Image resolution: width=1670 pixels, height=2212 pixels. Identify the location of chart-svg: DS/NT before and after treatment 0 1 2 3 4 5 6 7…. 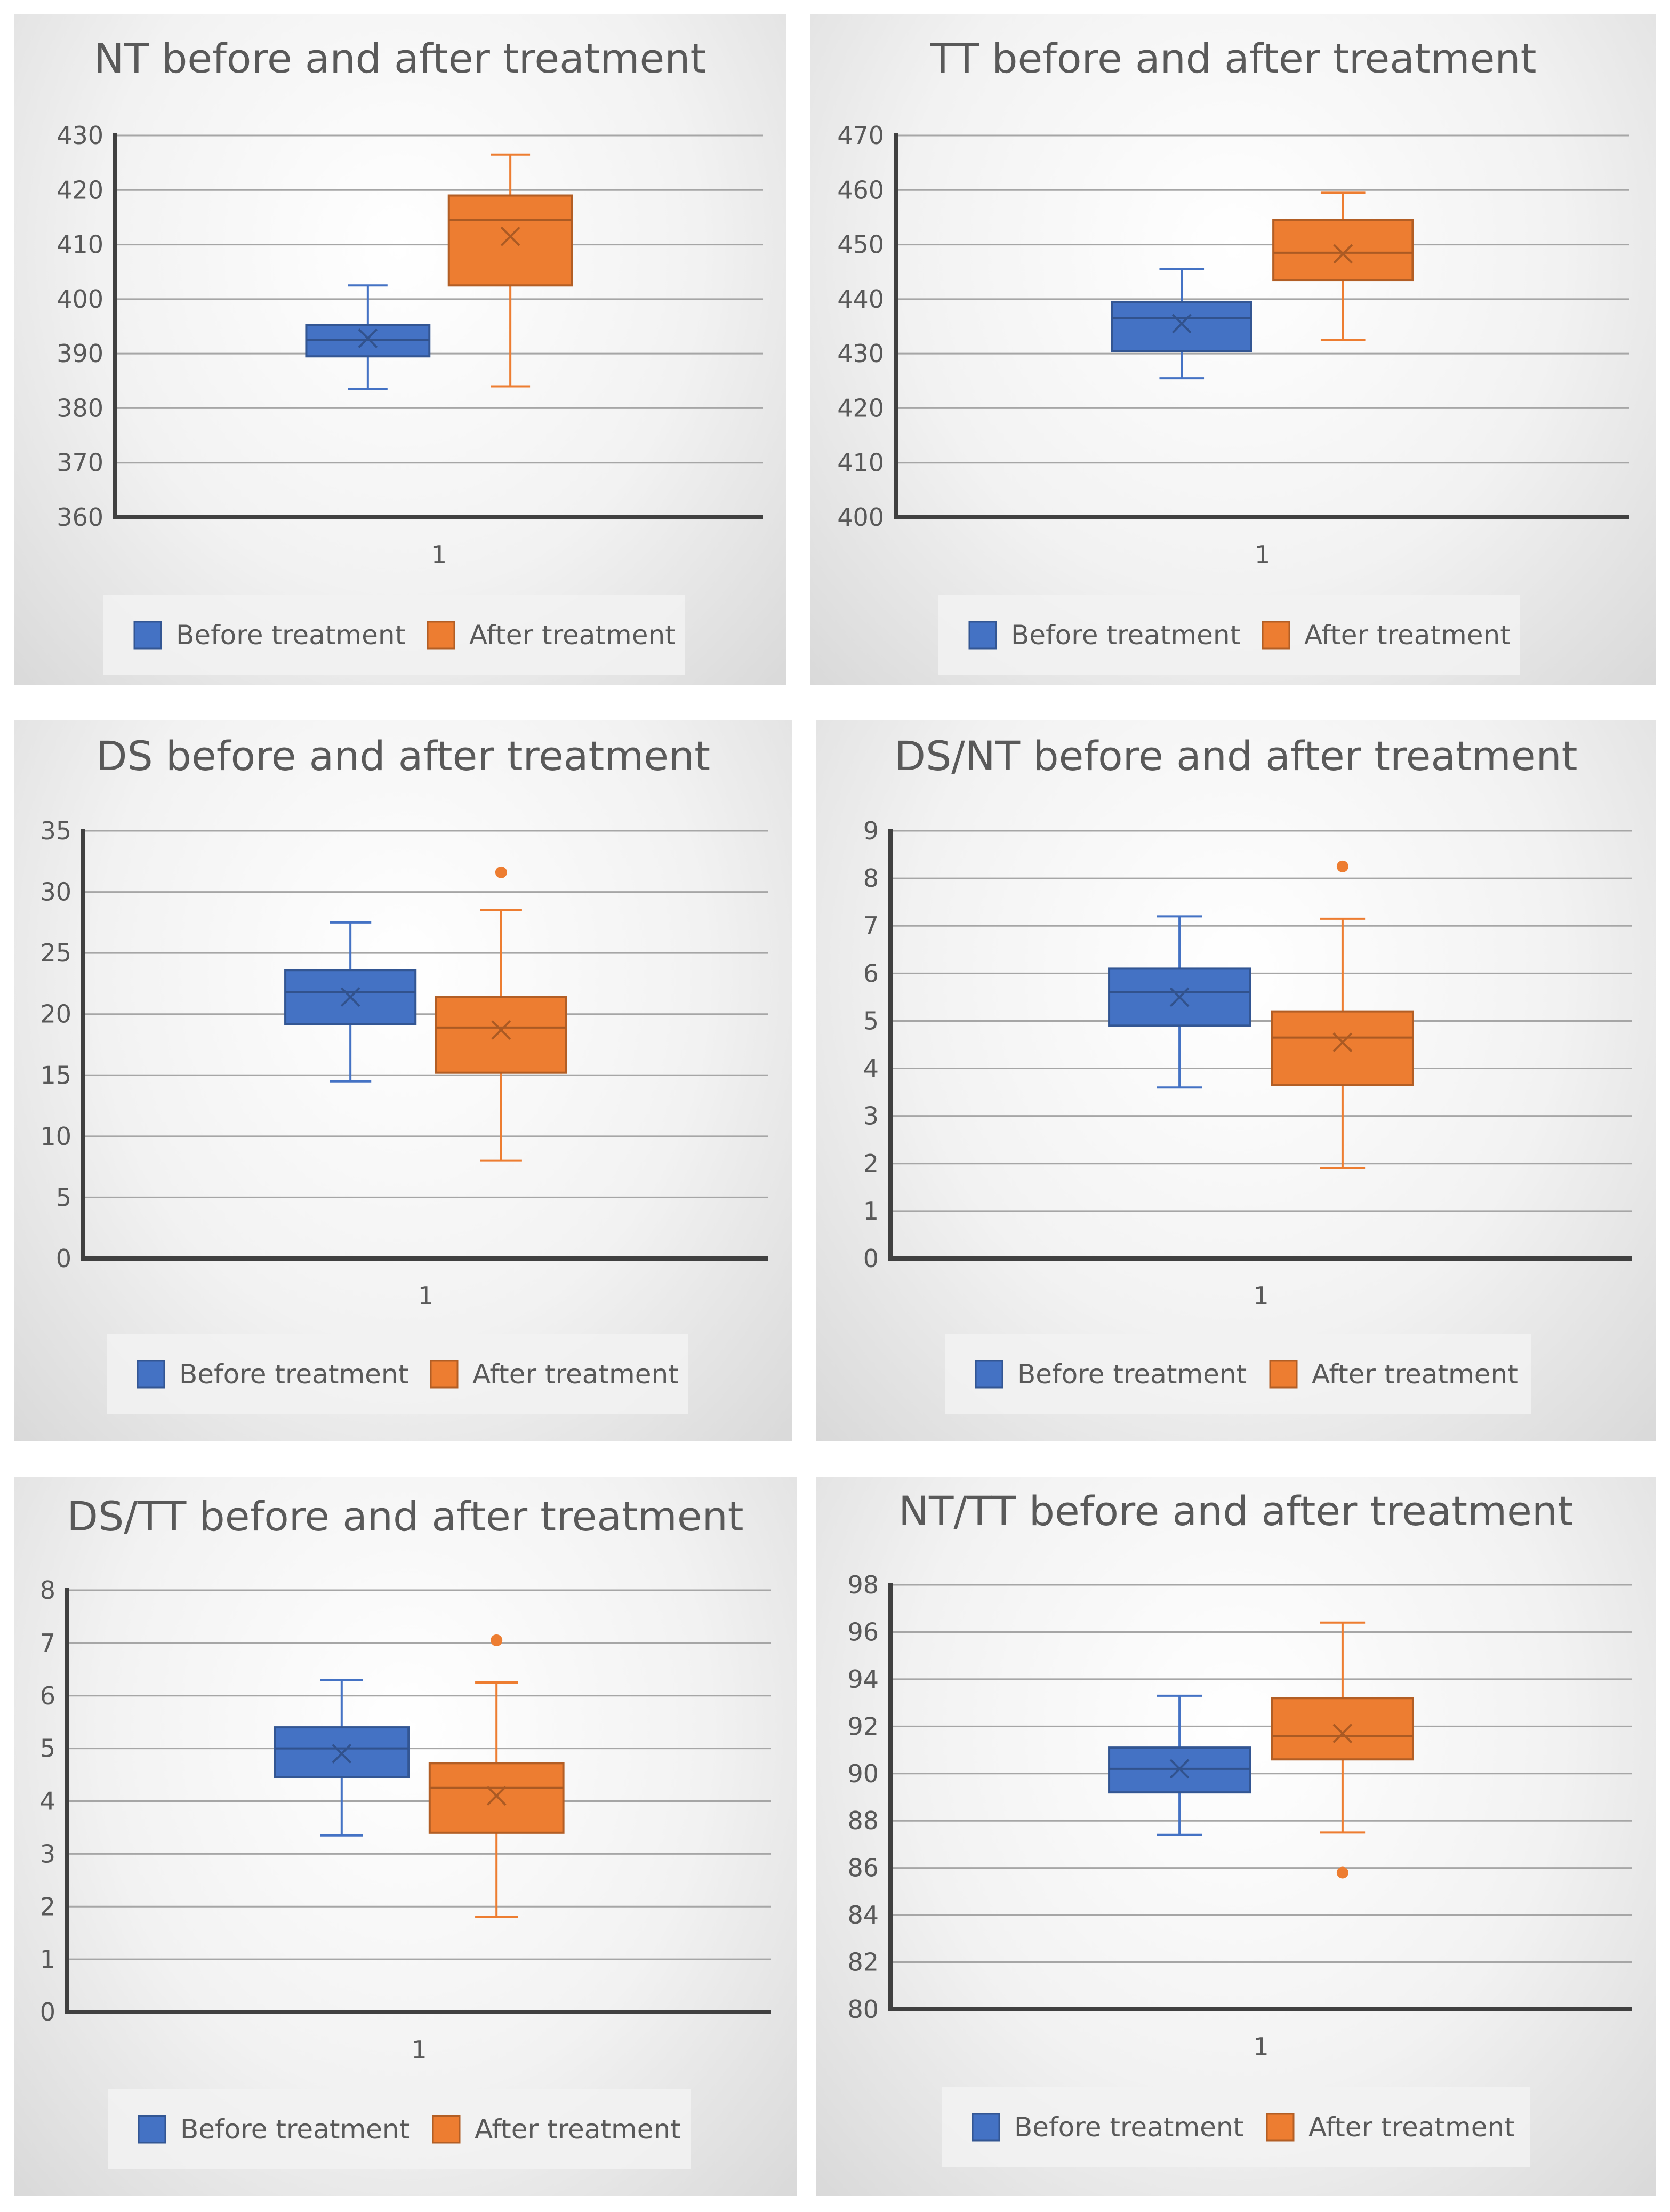
(1247, 1073).